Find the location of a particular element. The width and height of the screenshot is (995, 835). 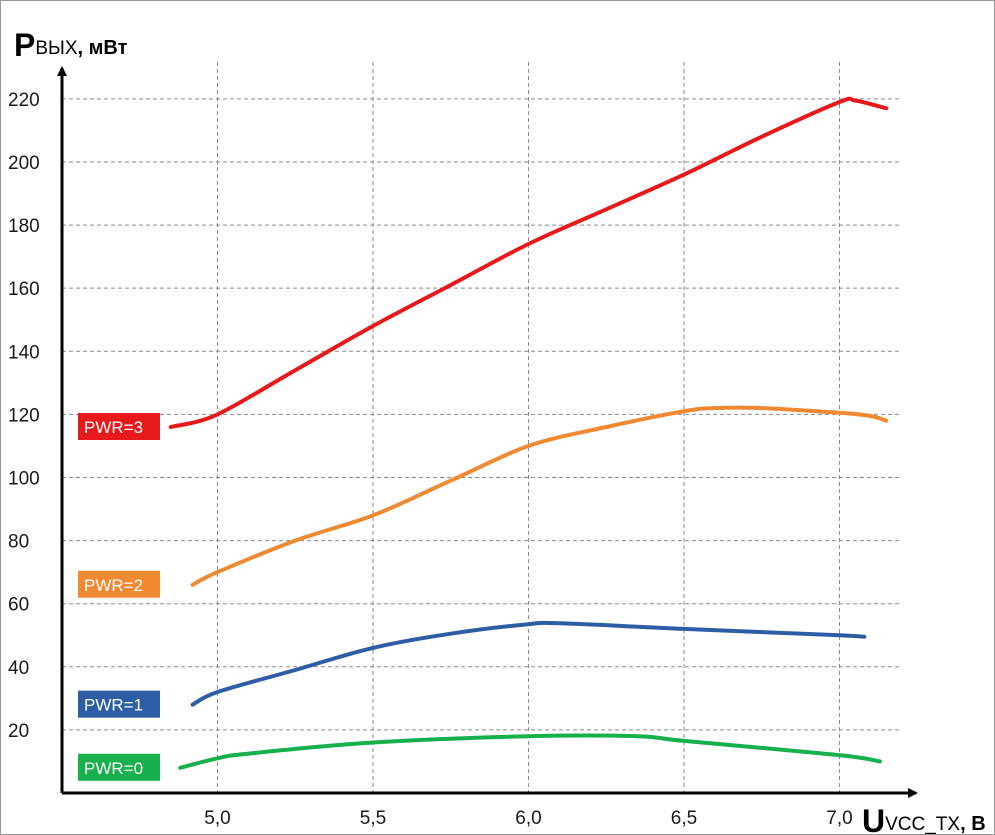

y-tick-label: 20 is located at coordinates (18, 731).